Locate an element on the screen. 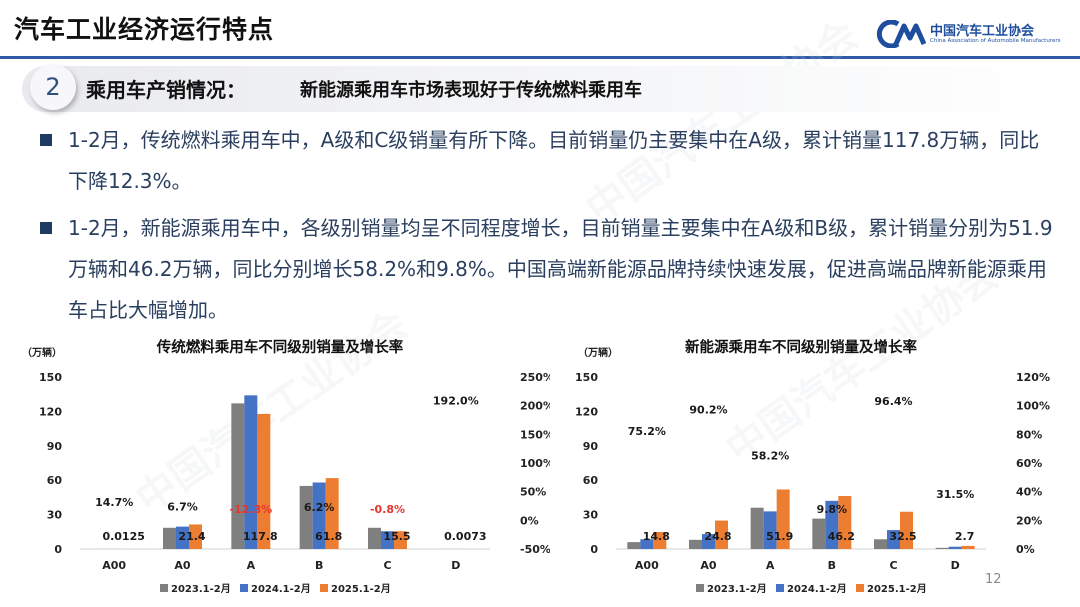 The height and width of the screenshot is (607, 1080). y2-tick-label: 100% is located at coordinates (1033, 406).